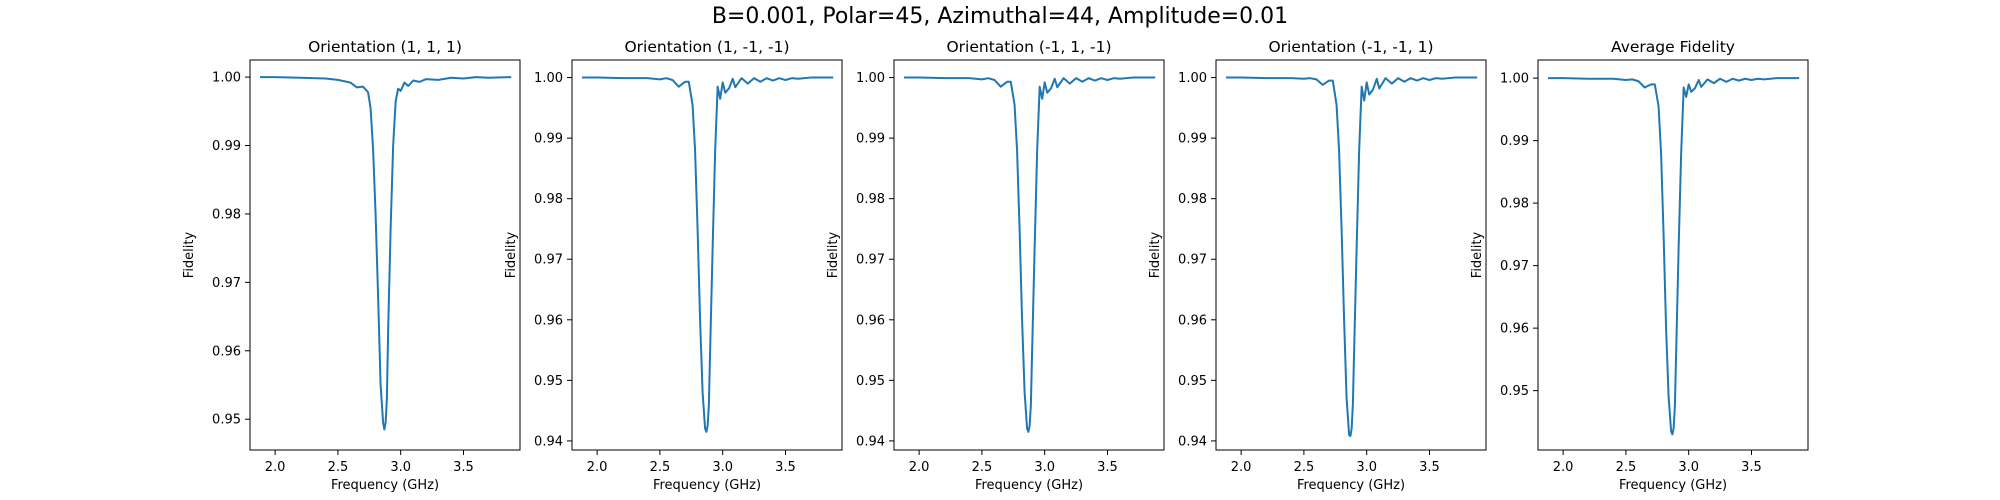  I want to click on subplot-title: Orientation (-1, -1, 1), so click(1350, 47).